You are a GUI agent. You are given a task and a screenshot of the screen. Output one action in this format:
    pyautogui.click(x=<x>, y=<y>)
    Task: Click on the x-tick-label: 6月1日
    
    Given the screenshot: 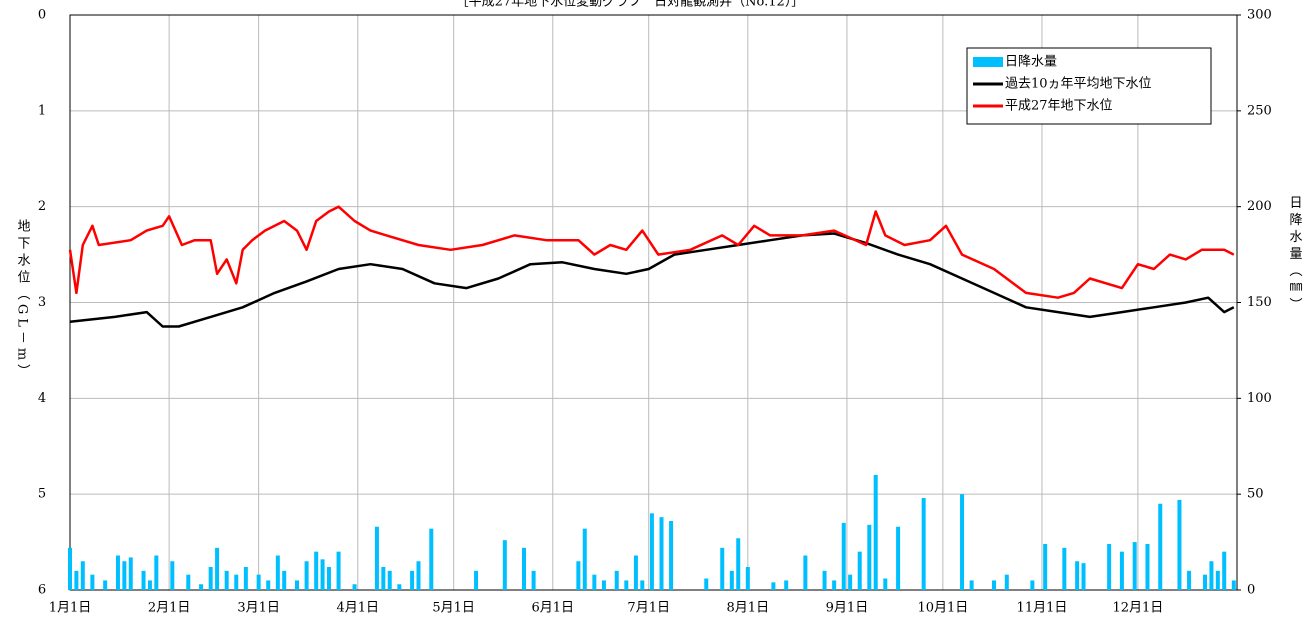 What is the action you would take?
    pyautogui.click(x=553, y=608)
    